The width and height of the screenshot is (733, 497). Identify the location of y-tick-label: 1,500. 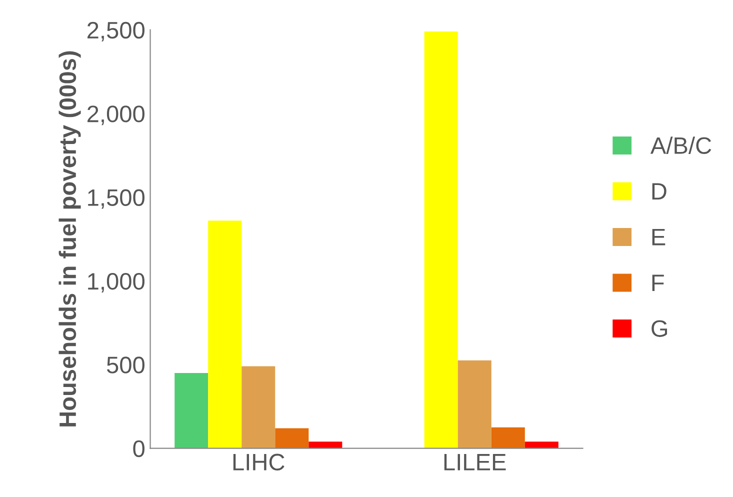
(116, 199).